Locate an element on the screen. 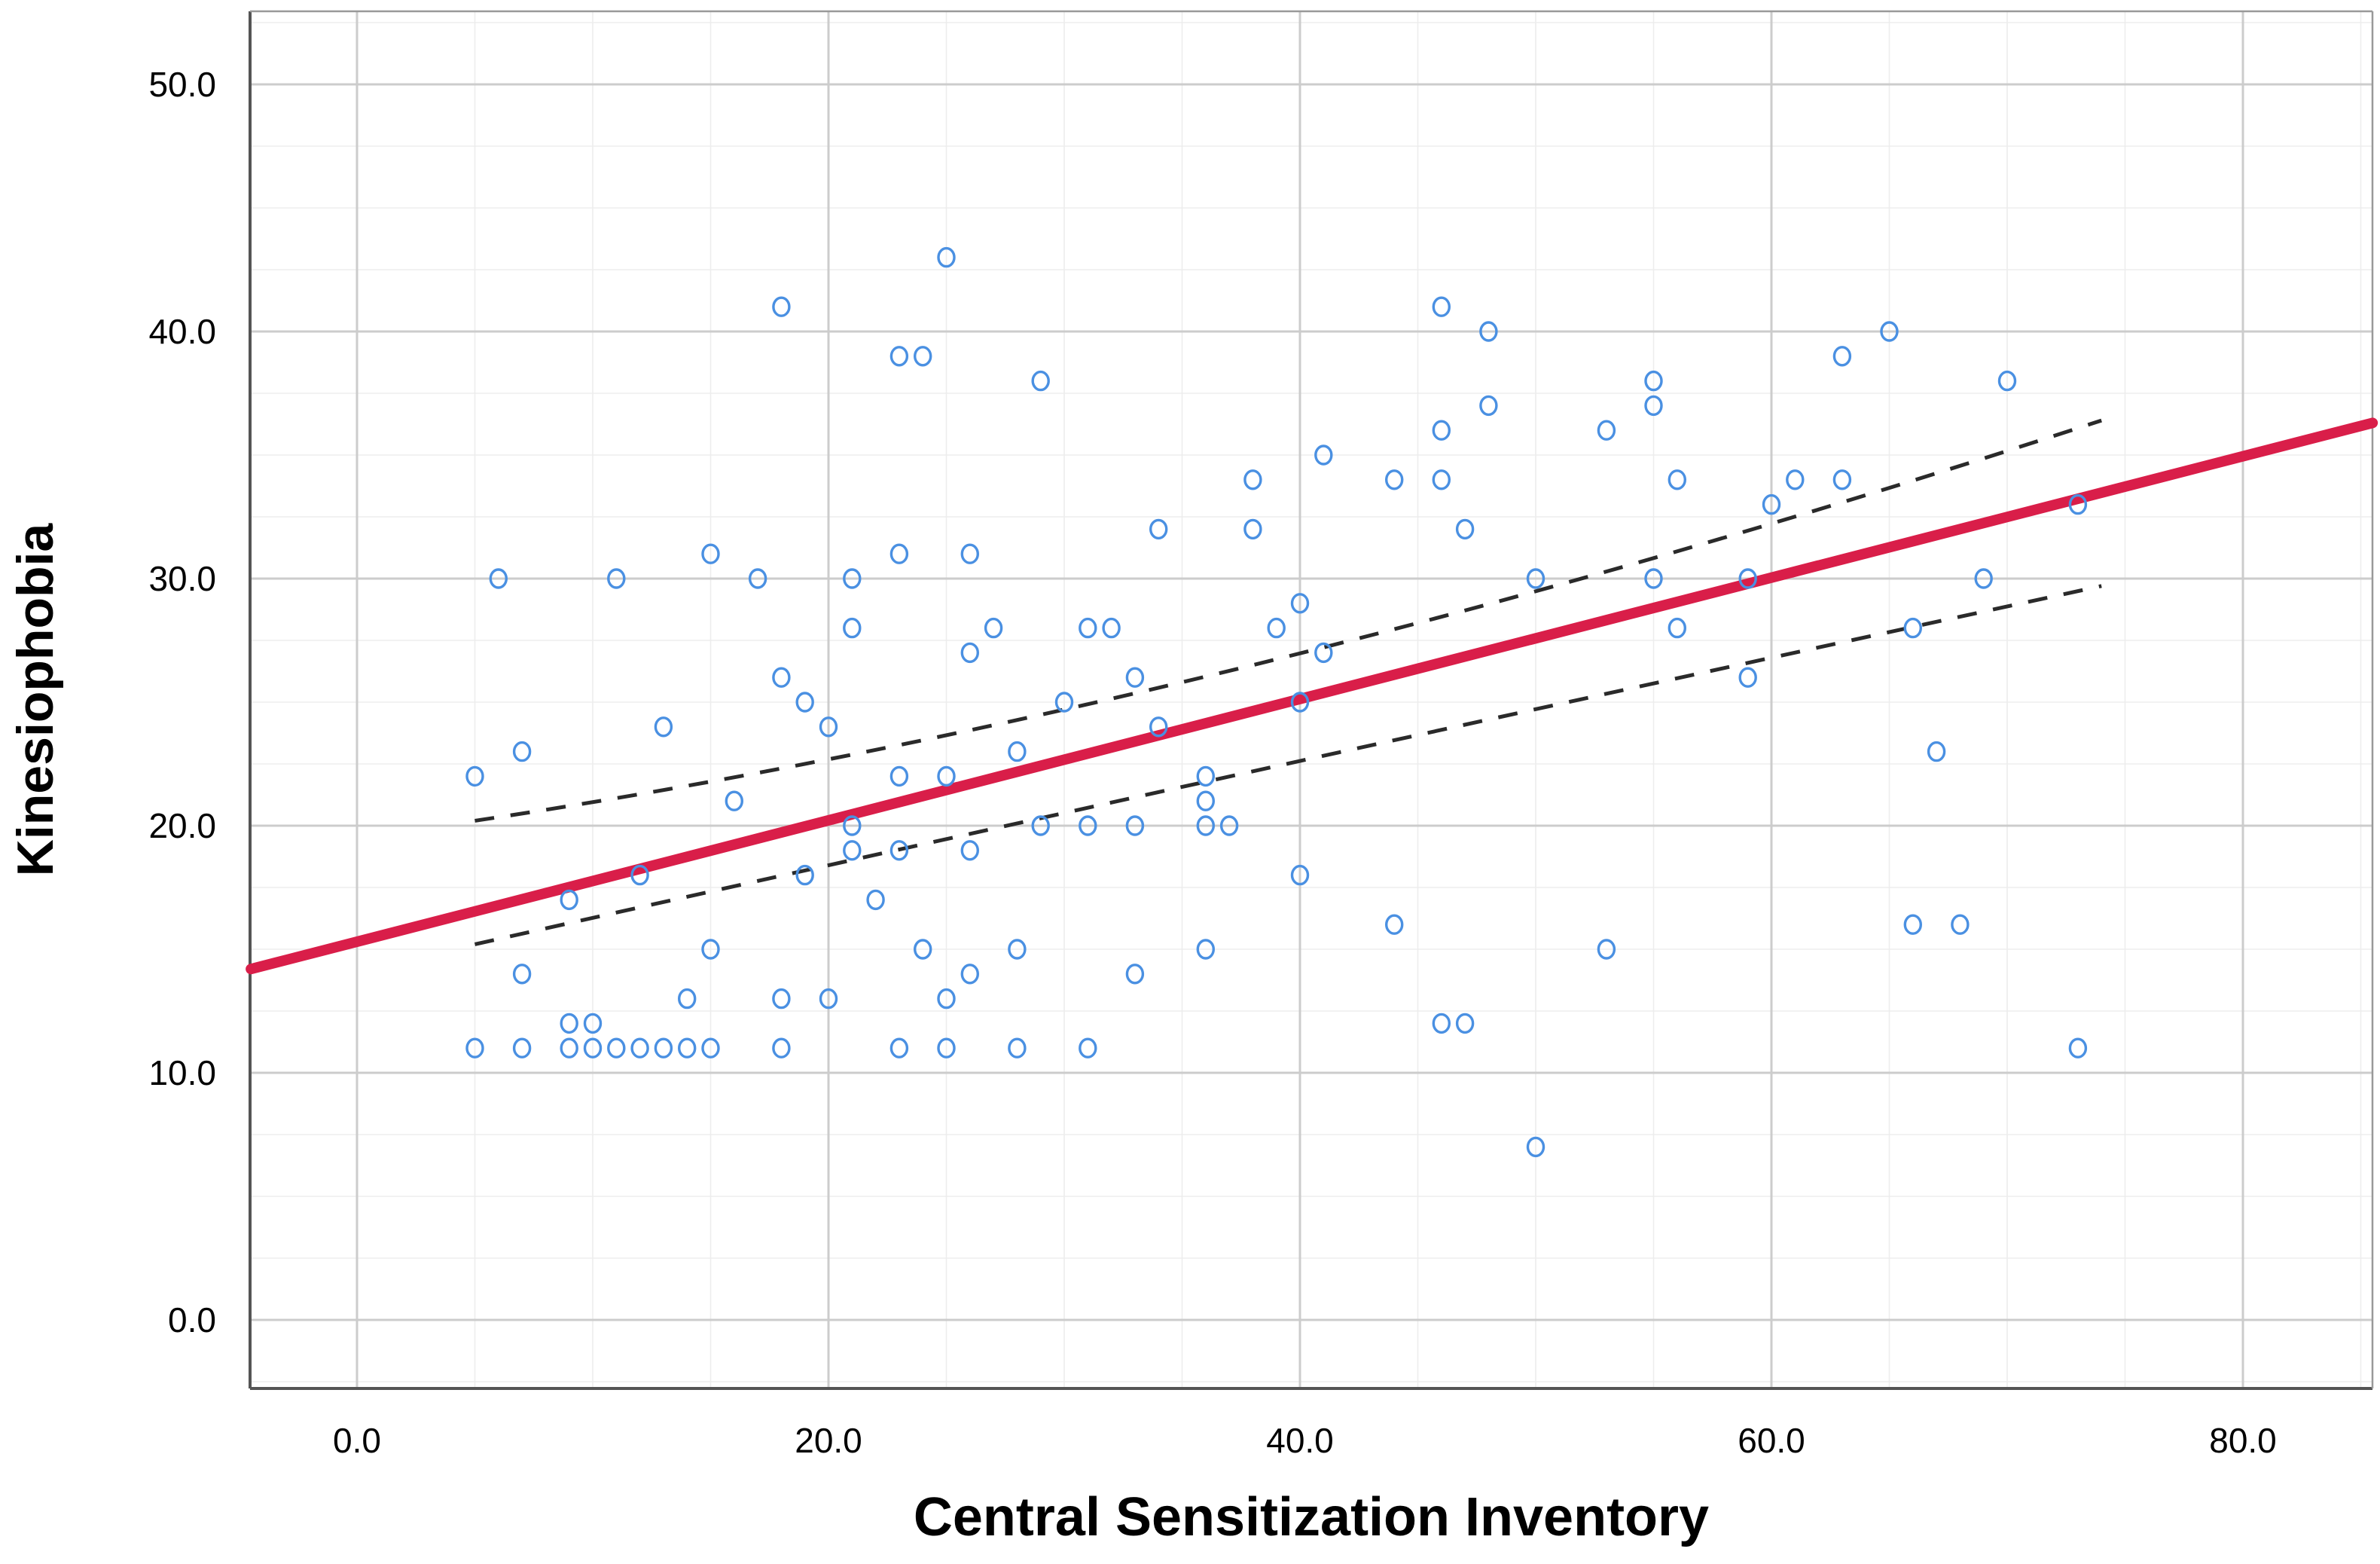 This screenshot has height=1564, width=2380. y-tick-label: 50.0 is located at coordinates (182, 84).